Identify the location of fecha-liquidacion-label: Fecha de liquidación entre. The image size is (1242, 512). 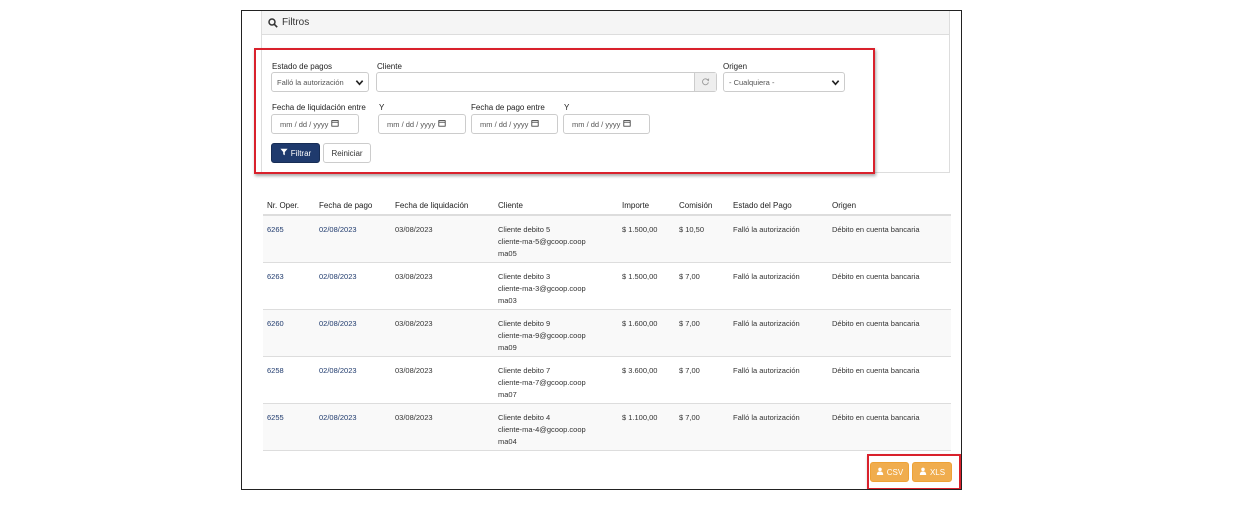
(319, 107).